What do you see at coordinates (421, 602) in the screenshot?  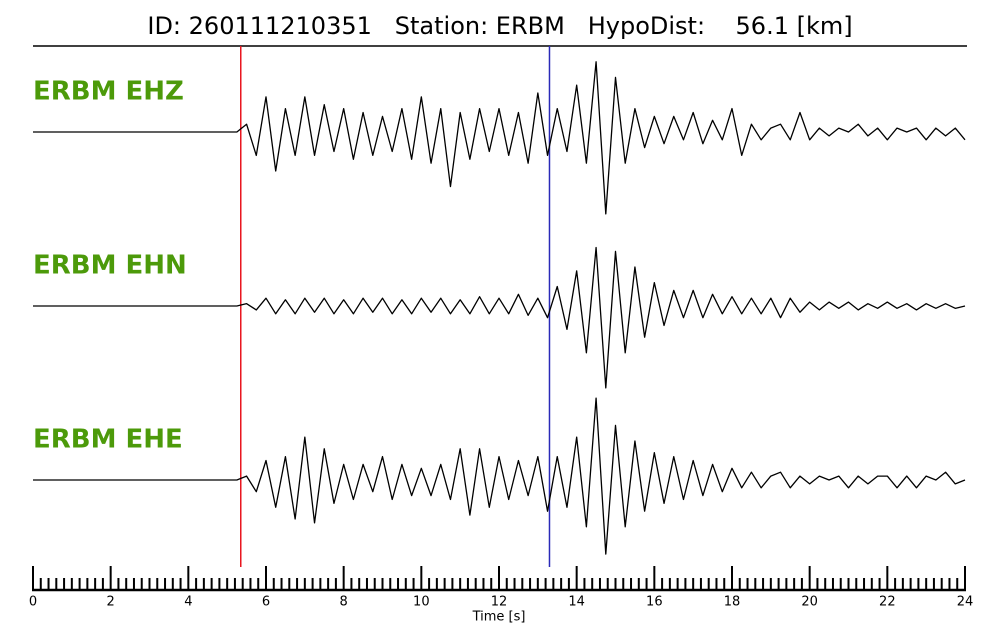 I see `x-tick-label: 10` at bounding box center [421, 602].